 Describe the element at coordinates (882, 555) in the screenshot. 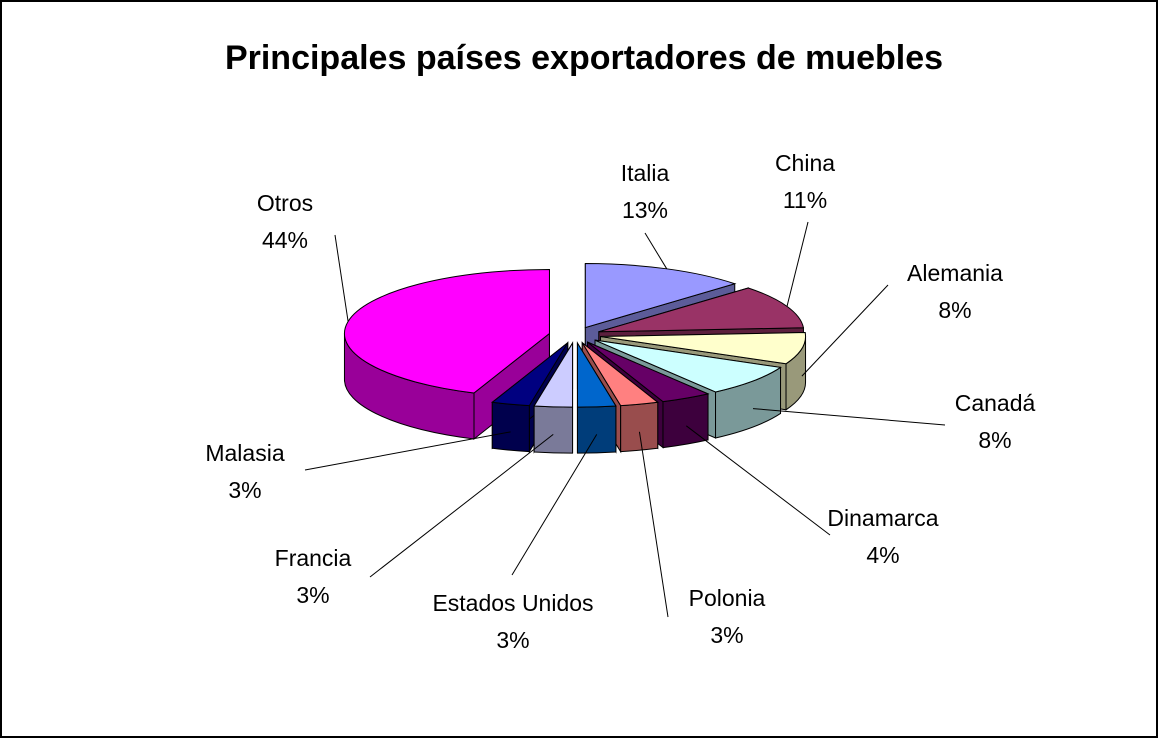

I see `value-label: 4%` at that location.